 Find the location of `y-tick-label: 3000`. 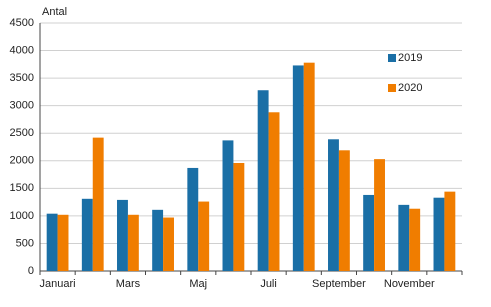

y-tick-label: 3000 is located at coordinates (22, 106).